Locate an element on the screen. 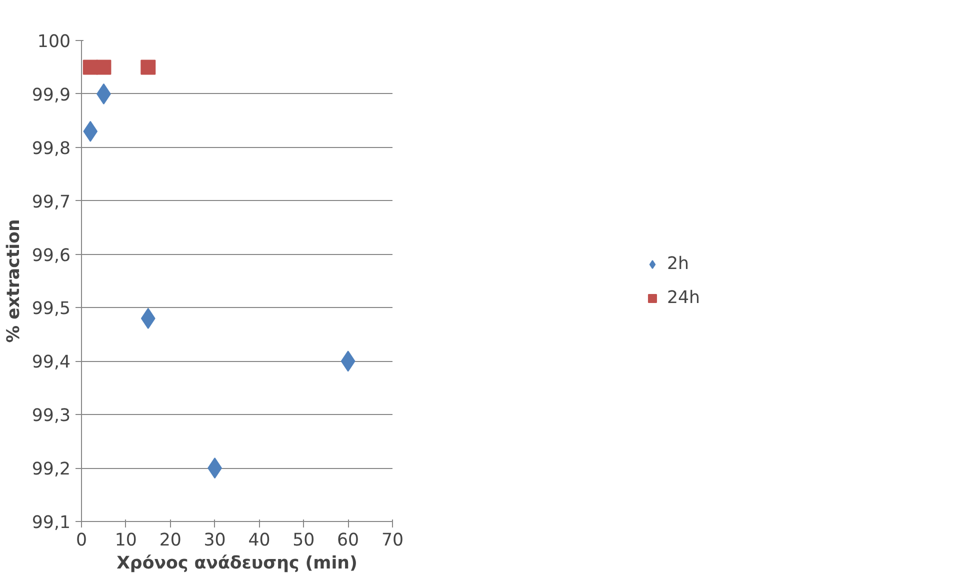 The height and width of the screenshot is (582, 956). y-tick-label: 99,2 is located at coordinates (51, 470).